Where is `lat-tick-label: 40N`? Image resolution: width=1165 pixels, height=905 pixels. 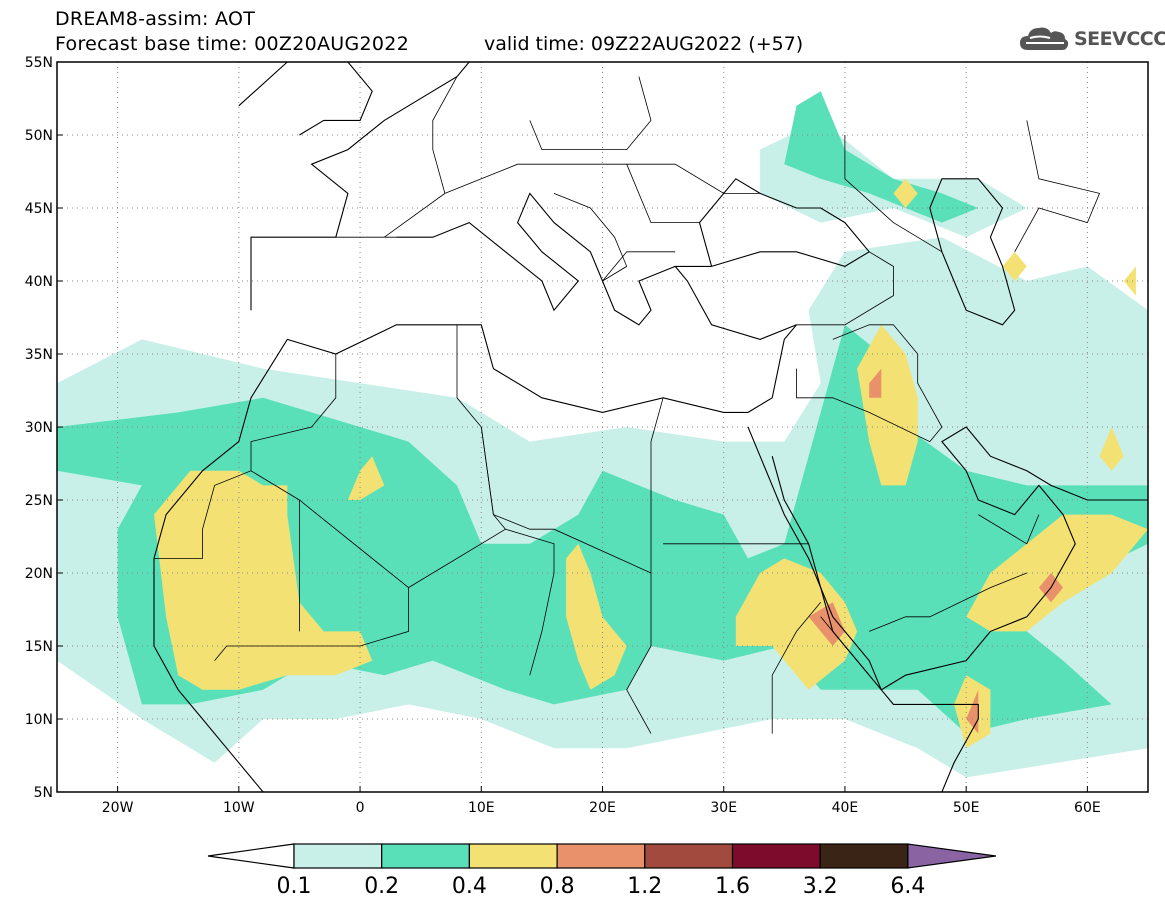
lat-tick-label: 40N is located at coordinates (39, 282).